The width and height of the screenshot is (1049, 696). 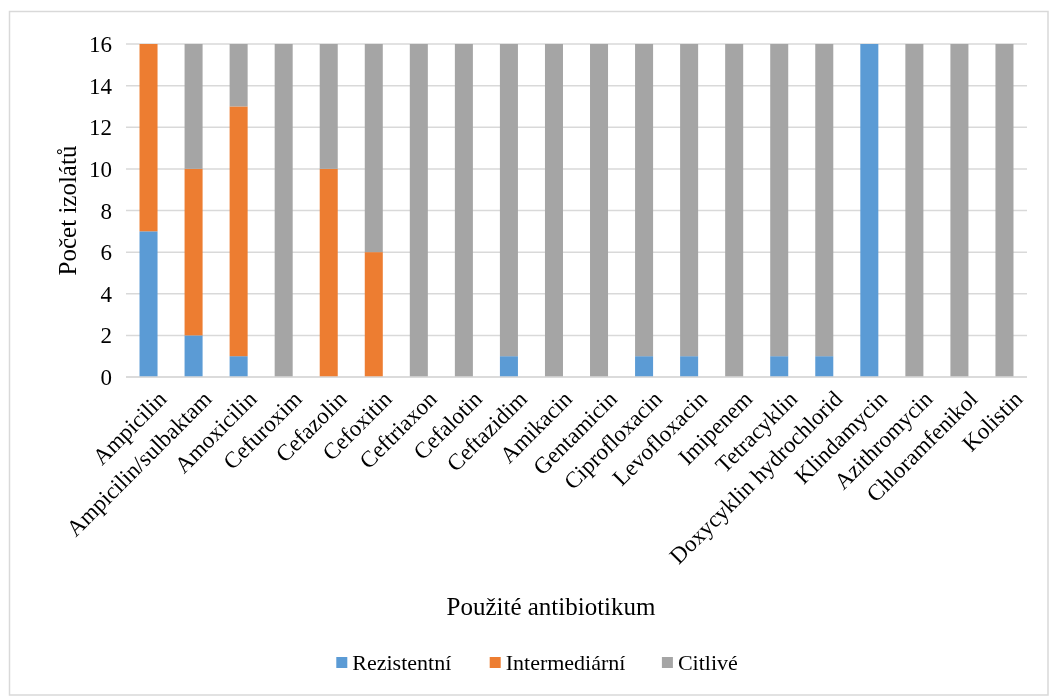 I want to click on y-tick-label: 16, so click(x=100, y=45).